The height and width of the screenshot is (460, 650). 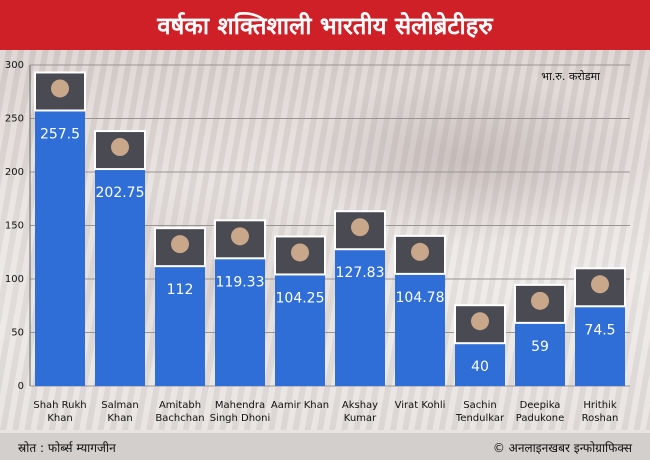 I want to click on y-tick-label: 250, so click(x=14, y=119).